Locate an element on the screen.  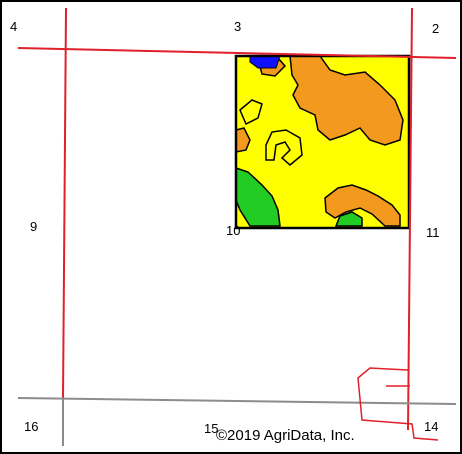
section-line-north is located at coordinates (237, 53).